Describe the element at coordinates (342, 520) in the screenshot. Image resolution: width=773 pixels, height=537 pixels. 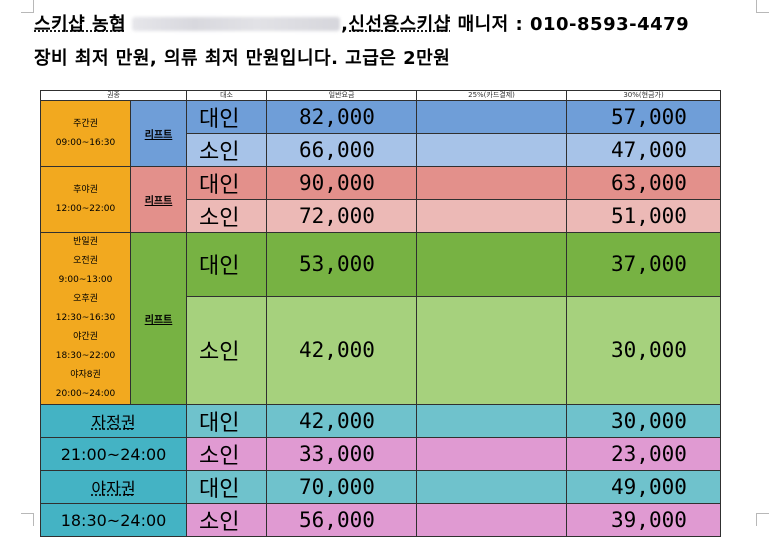
I see `regular-price: 56,000` at that location.